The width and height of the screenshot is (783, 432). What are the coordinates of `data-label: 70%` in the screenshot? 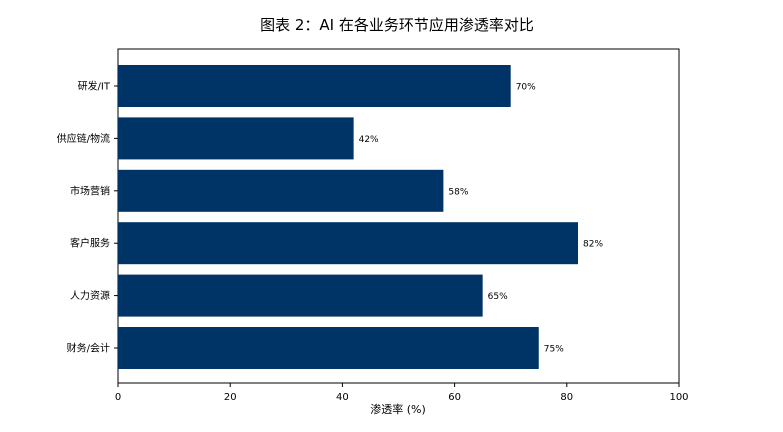 It's located at (526, 88).